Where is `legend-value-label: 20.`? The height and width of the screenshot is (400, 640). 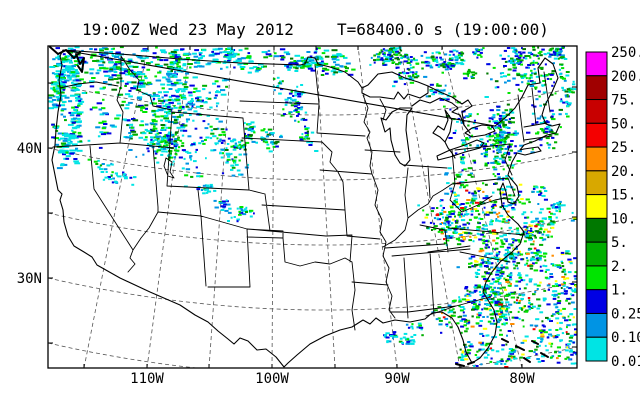
legend-value-label: 20. is located at coordinates (623, 172).